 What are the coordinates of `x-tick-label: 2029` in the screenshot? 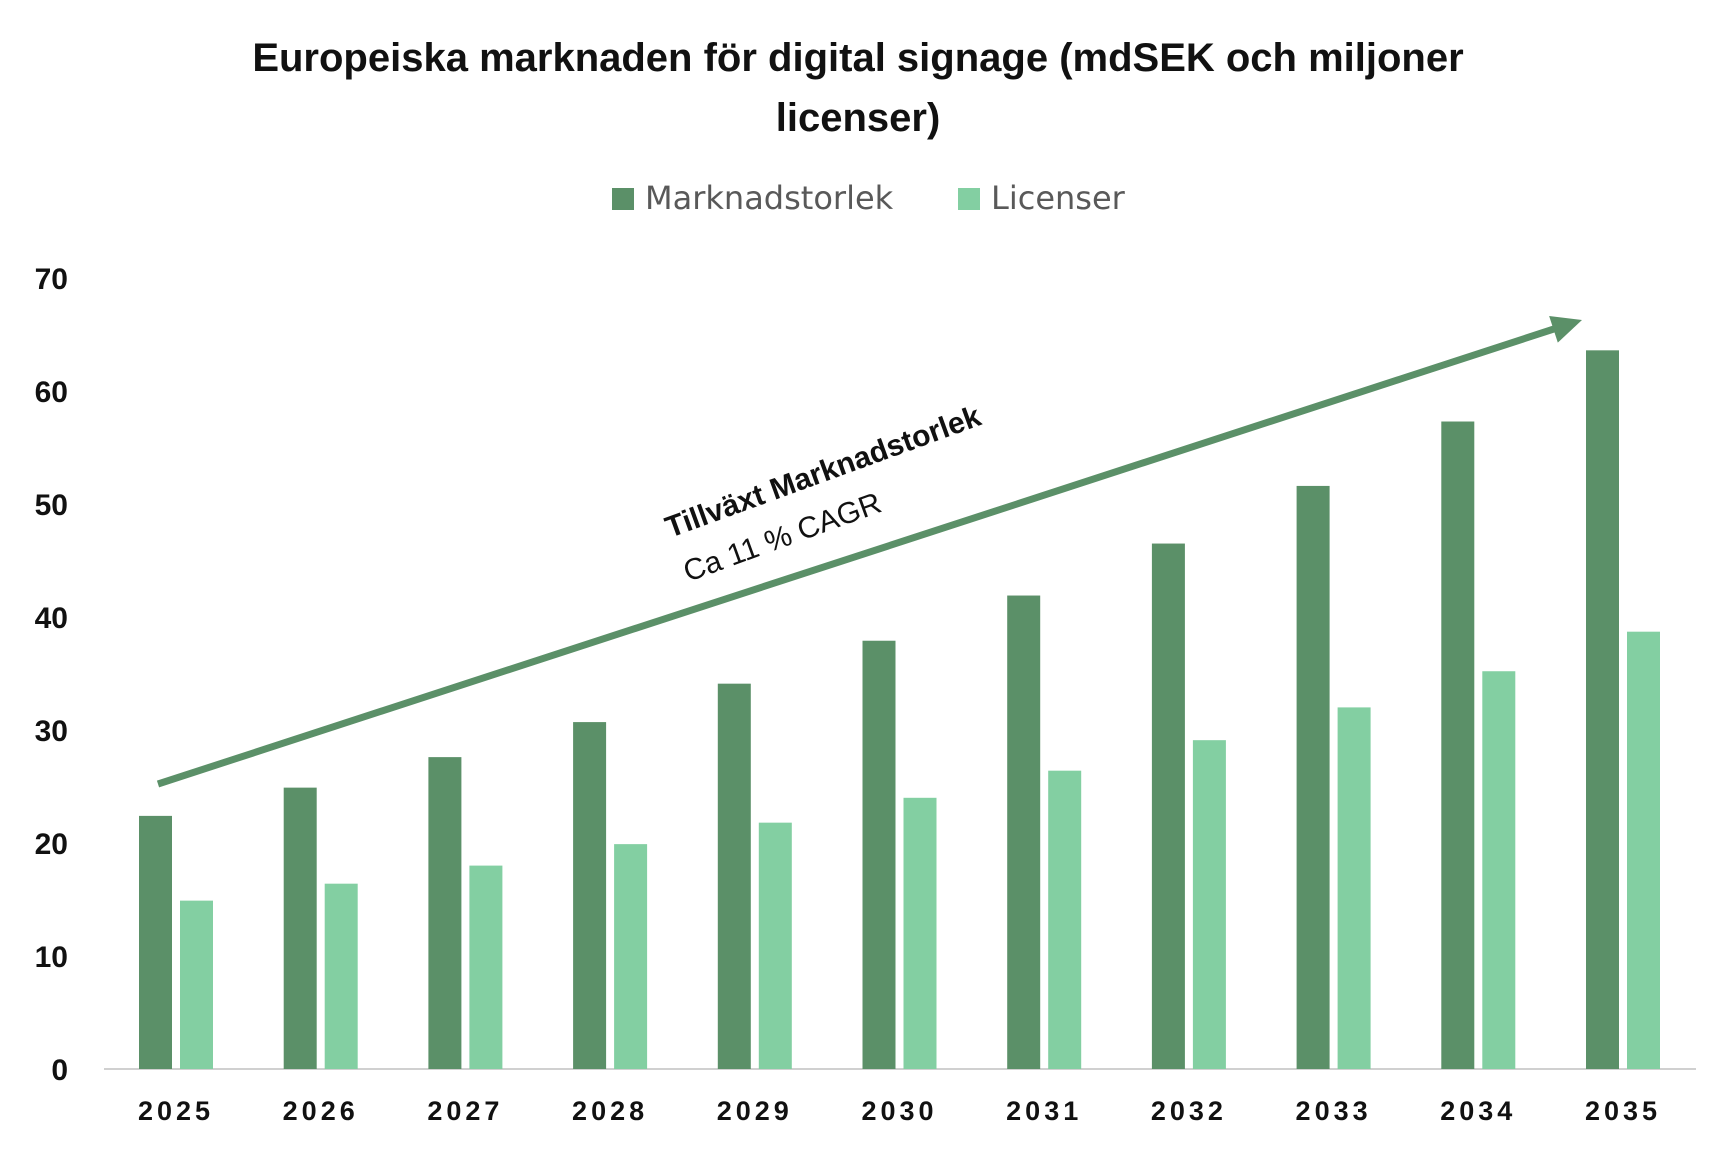 It's located at (755, 1111).